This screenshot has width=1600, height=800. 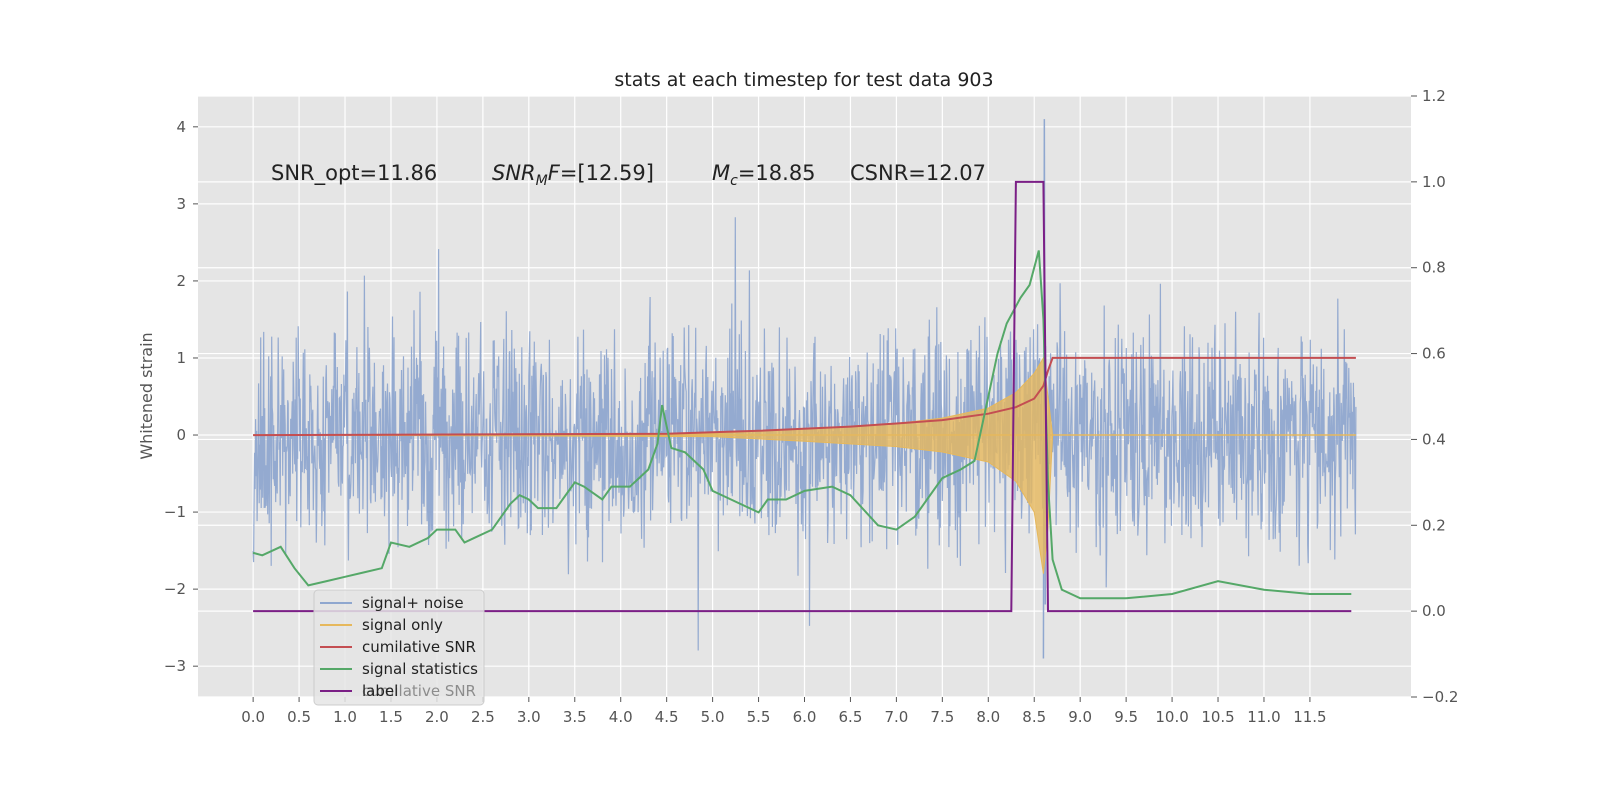 I want to click on x-tick-label: 9.5, so click(x=1126, y=717).